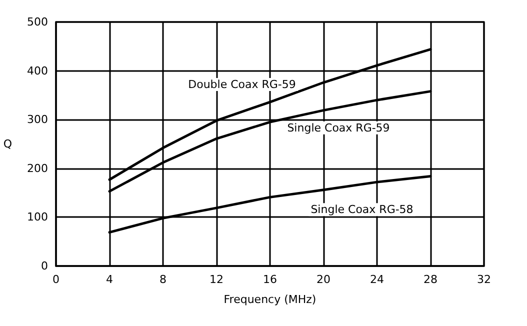 The image size is (527, 326). What do you see at coordinates (37, 119) in the screenshot?
I see `y-tick-label: 300` at bounding box center [37, 119].